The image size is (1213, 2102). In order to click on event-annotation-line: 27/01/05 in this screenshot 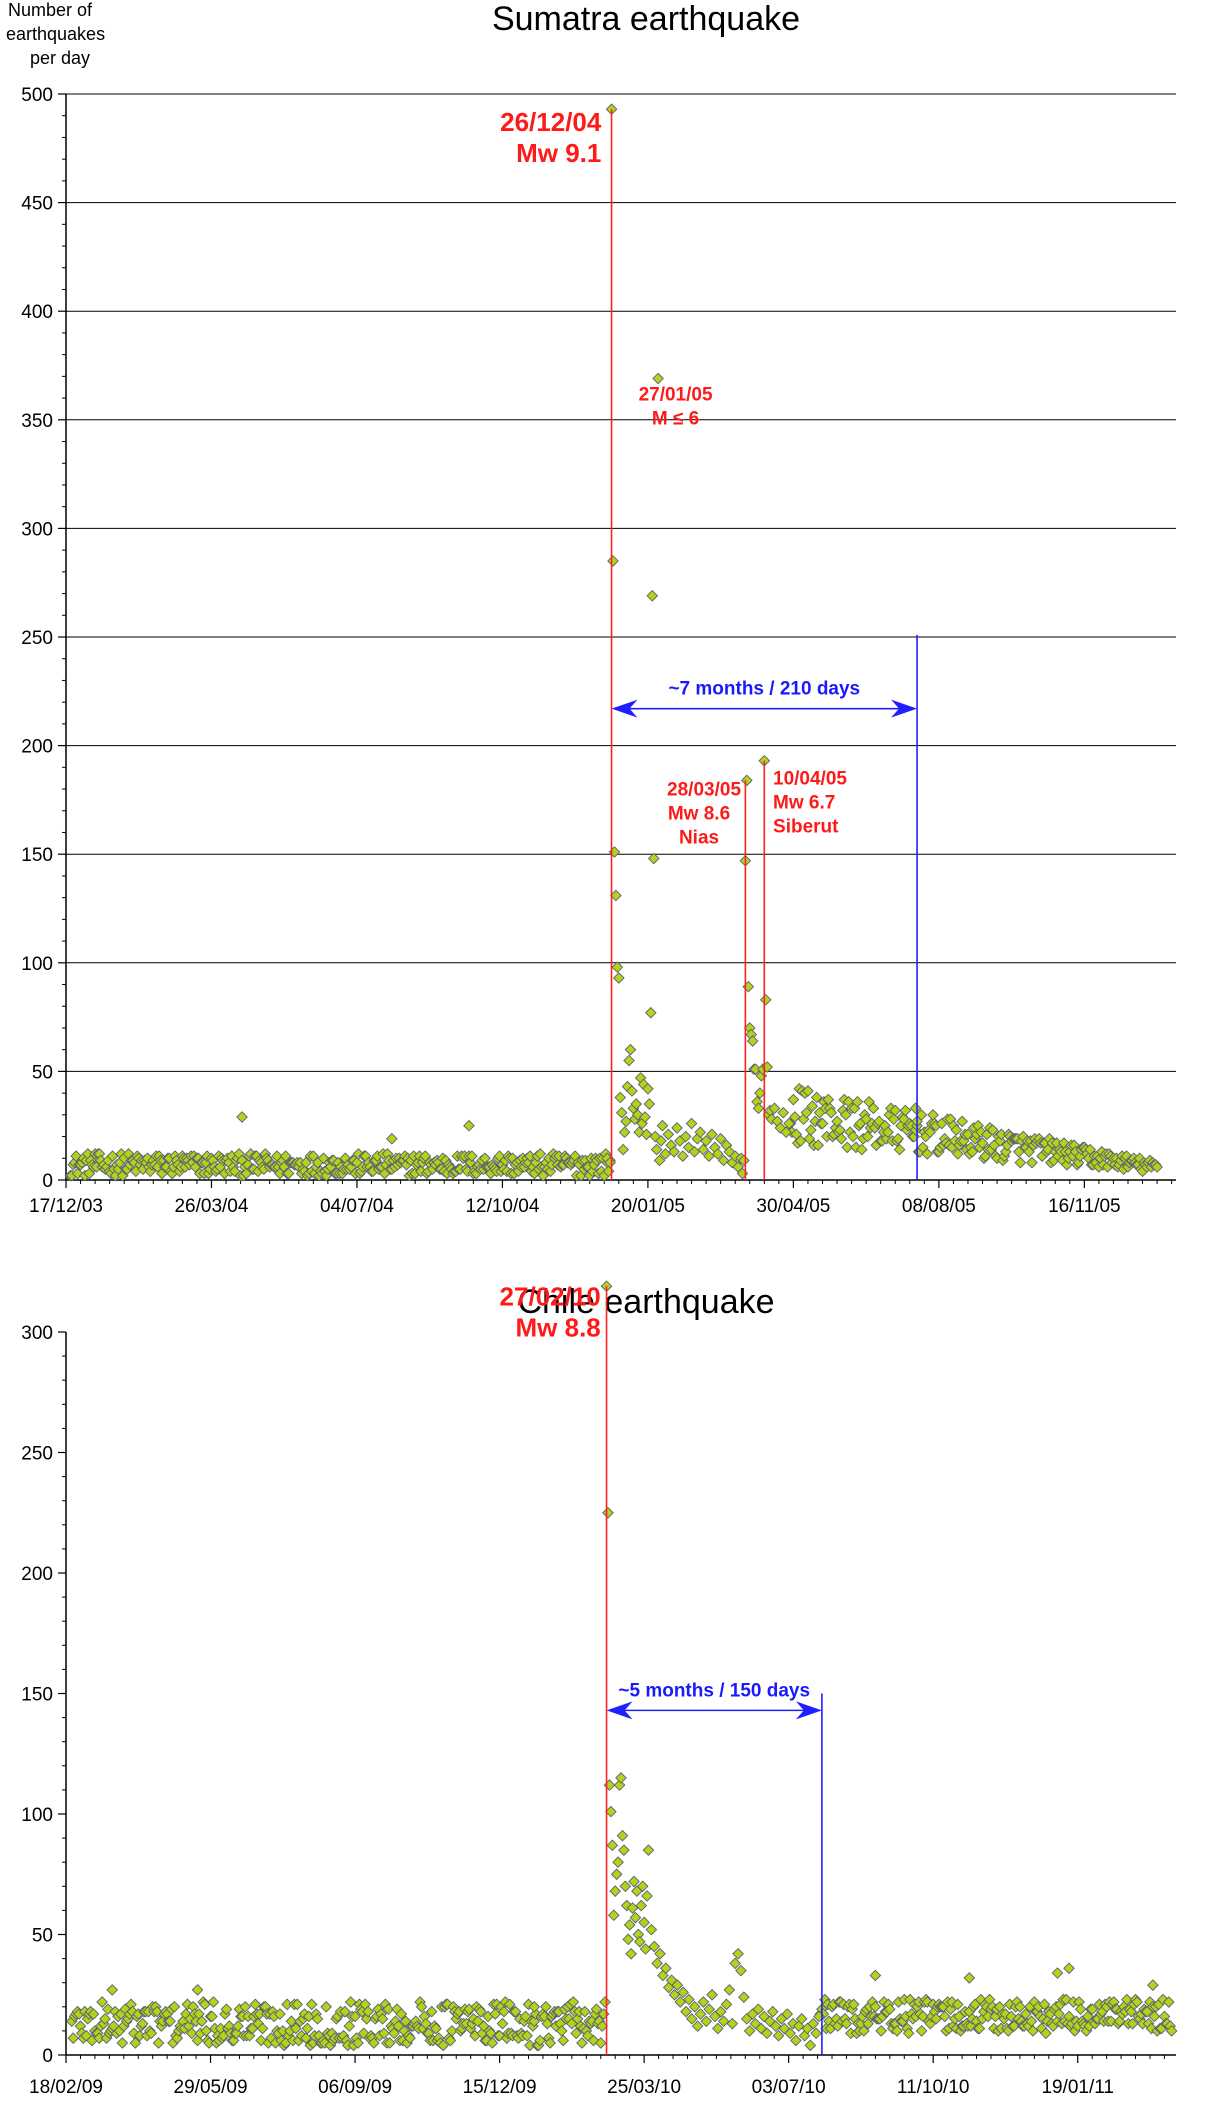, I will do `click(676, 394)`.